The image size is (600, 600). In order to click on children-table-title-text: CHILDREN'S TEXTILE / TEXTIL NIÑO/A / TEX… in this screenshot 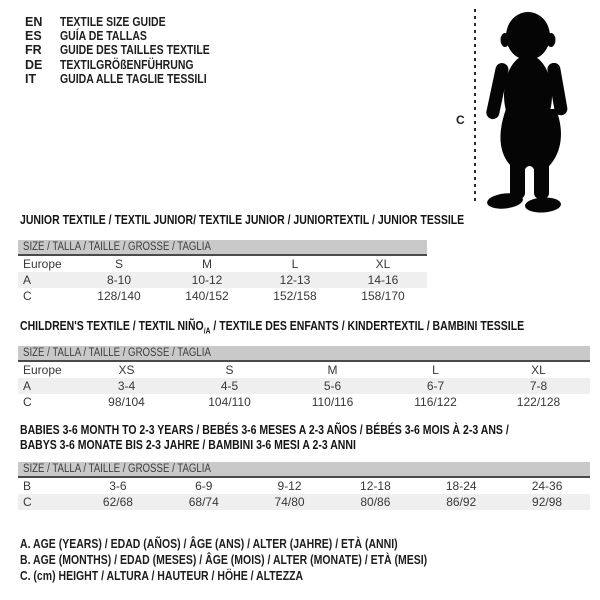, I will do `click(272, 329)`.